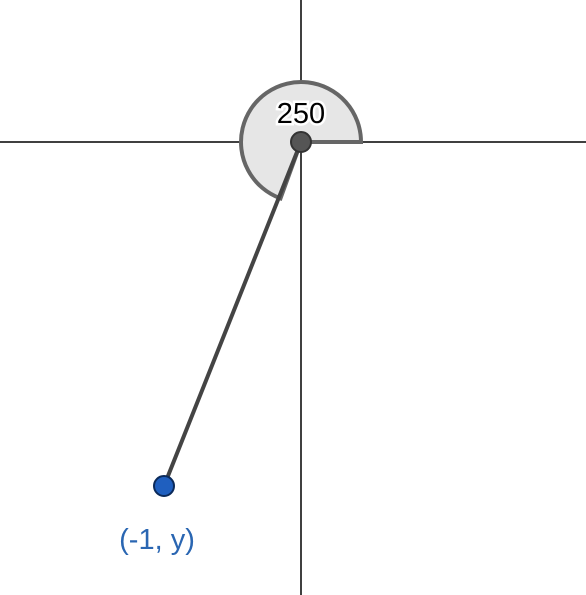 The width and height of the screenshot is (586, 595). What do you see at coordinates (157, 540) in the screenshot?
I see `point-label: (-1, y)` at bounding box center [157, 540].